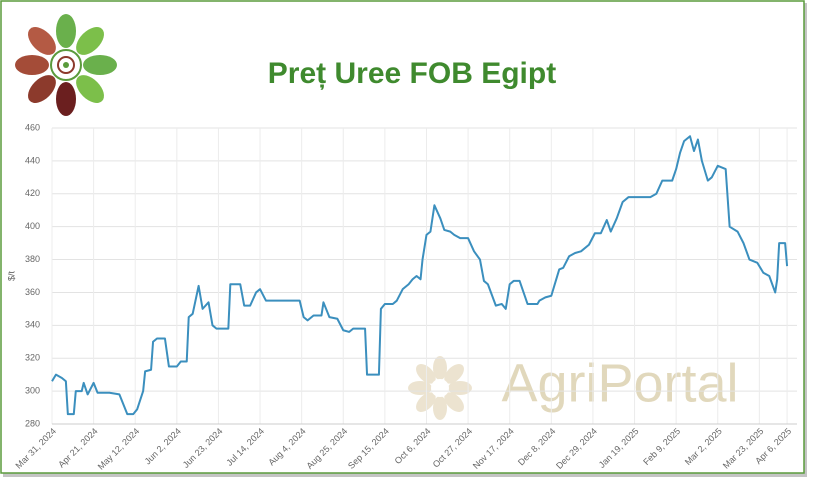 The image size is (813, 483). Describe the element at coordinates (32, 292) in the screenshot. I see `y-tick-label: 360` at that location.